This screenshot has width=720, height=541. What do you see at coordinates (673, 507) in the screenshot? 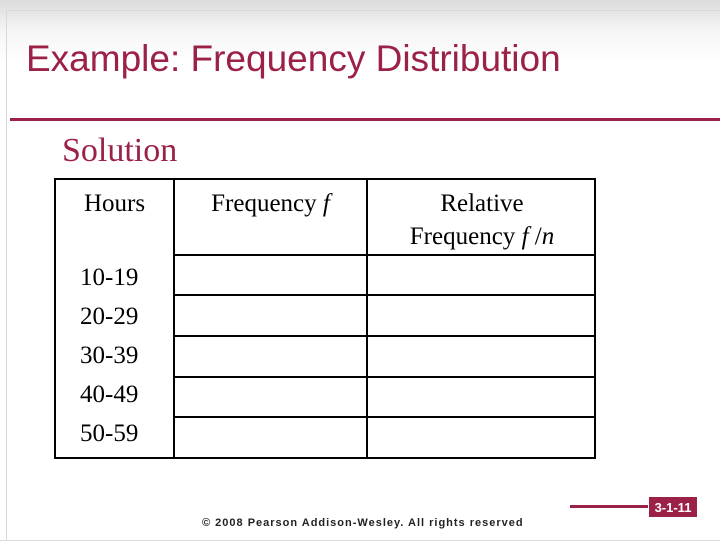
I see `slide-number-badge: 3-1-11` at bounding box center [673, 507].